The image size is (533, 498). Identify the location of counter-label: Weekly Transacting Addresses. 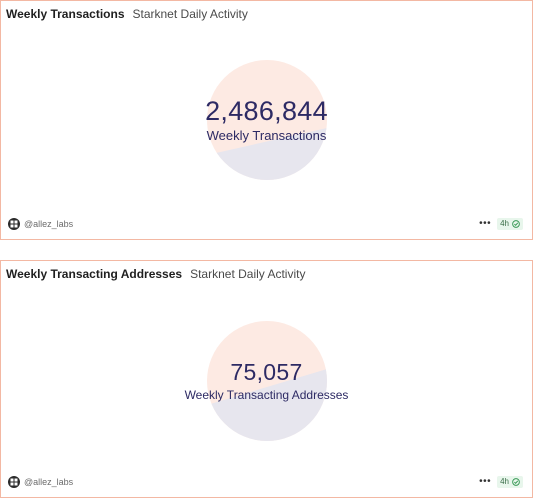
(266, 395).